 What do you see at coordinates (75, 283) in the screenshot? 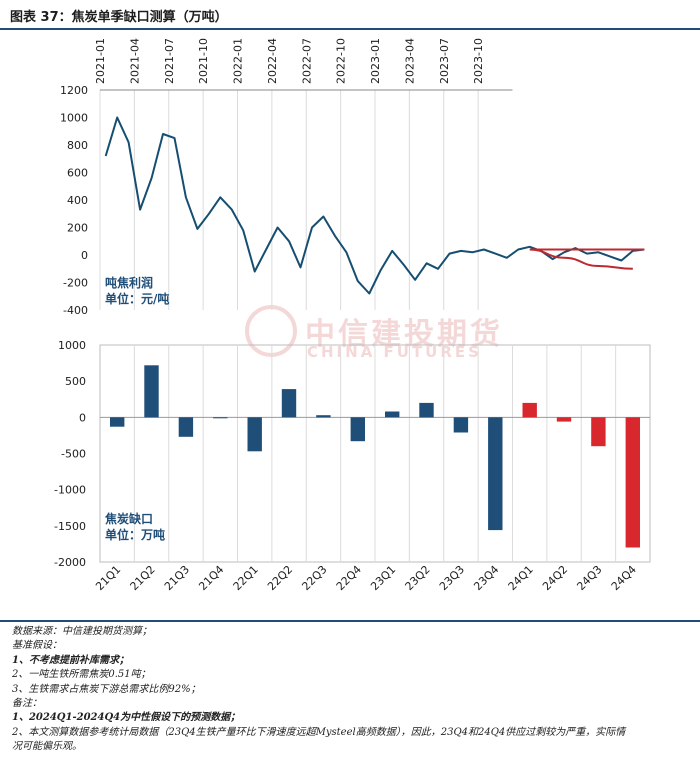
I see `y-tick-label: -200` at bounding box center [75, 283].